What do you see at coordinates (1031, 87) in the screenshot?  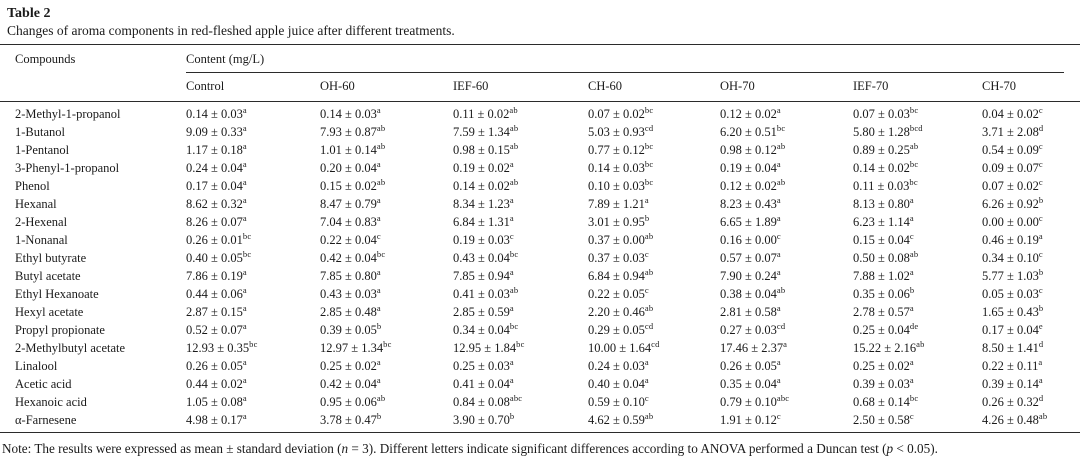 I see `column-header-ch-70: CH-70` at bounding box center [1031, 87].